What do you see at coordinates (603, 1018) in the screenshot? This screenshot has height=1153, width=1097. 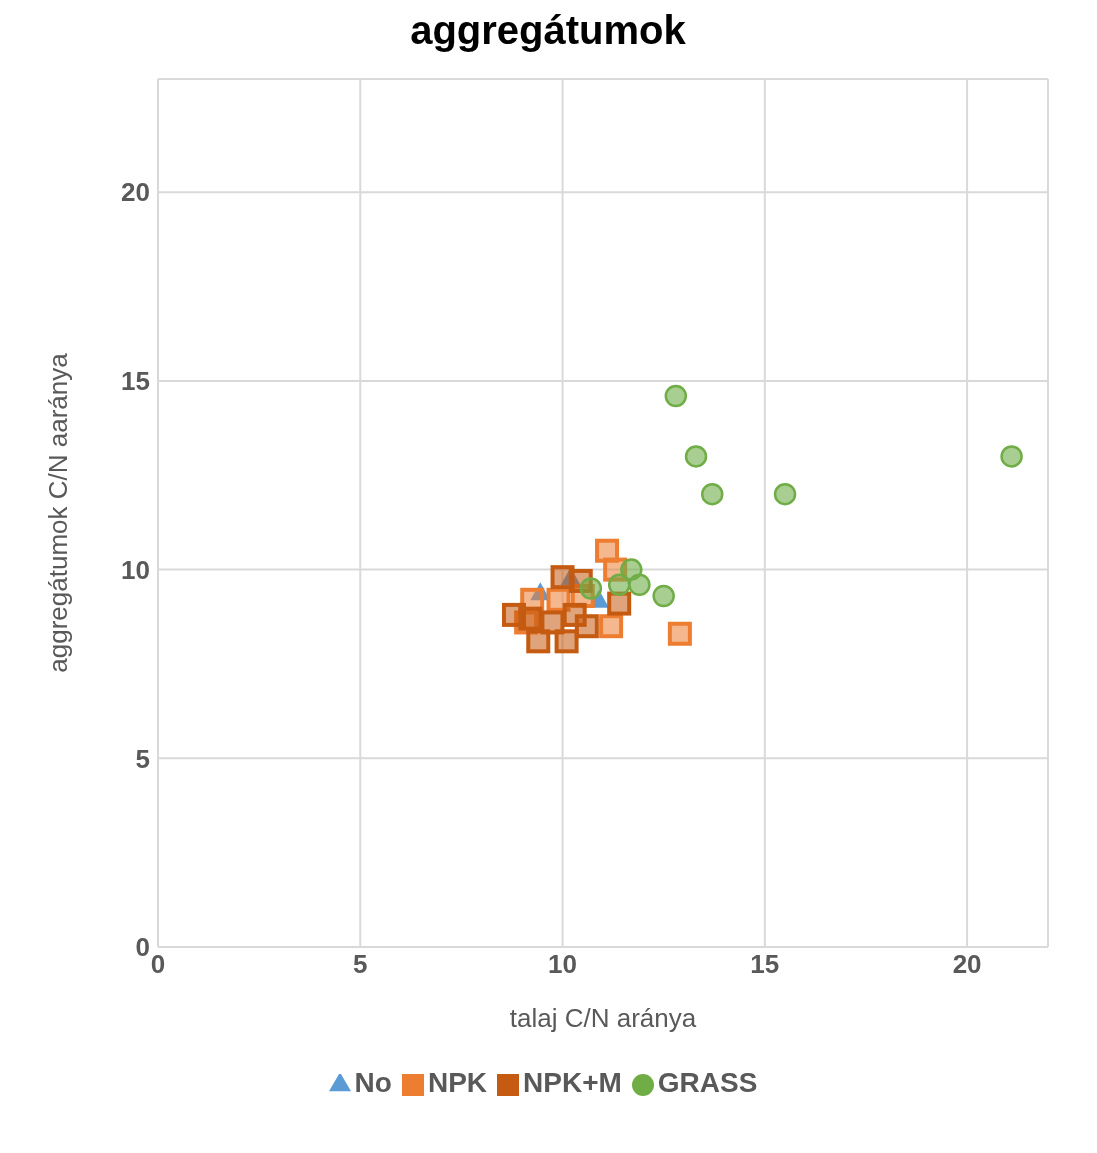 I see `x-axis-title: talaj C/N aránya` at bounding box center [603, 1018].